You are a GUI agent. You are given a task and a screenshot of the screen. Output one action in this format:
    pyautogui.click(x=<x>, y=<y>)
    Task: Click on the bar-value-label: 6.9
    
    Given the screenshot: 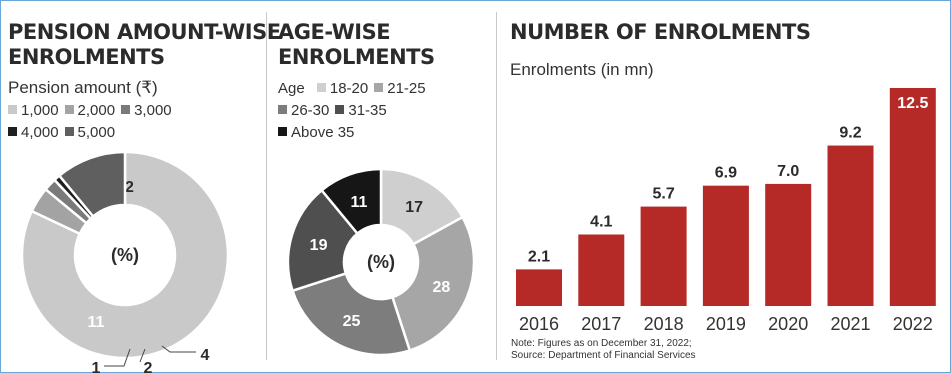 What is the action you would take?
    pyautogui.click(x=726, y=173)
    